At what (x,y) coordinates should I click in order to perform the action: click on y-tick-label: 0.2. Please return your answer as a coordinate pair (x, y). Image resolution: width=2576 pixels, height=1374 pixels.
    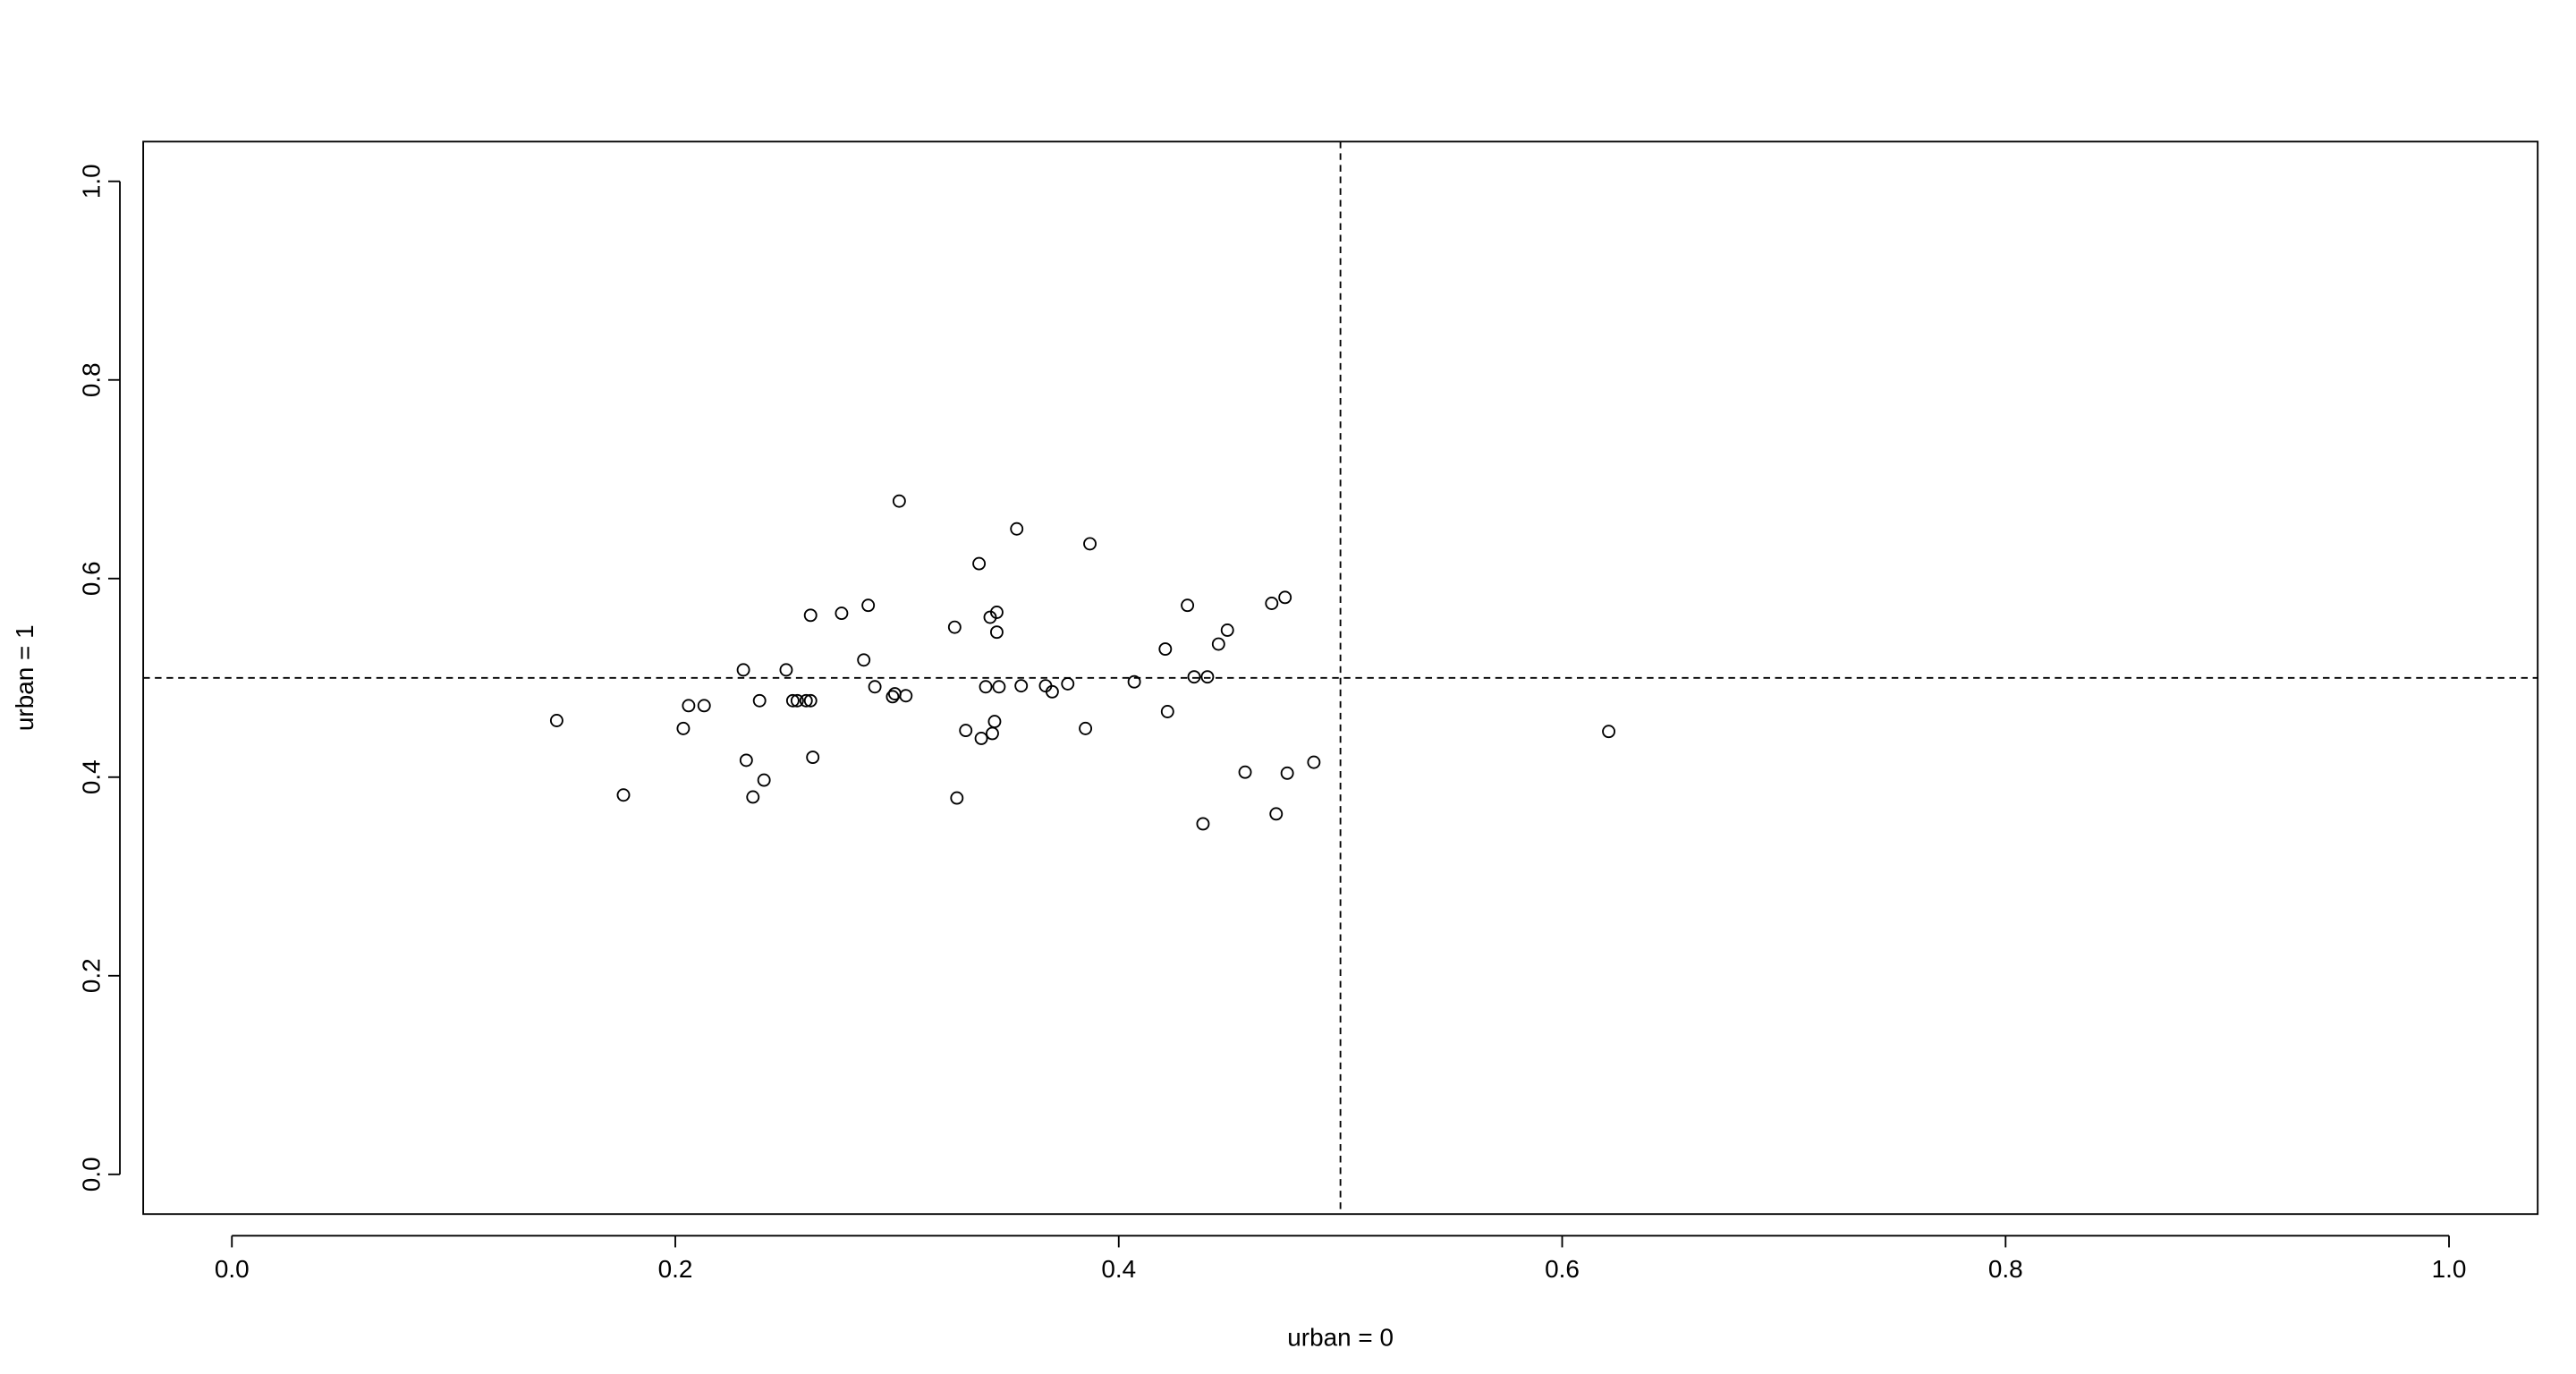
    Looking at the image, I should click on (92, 975).